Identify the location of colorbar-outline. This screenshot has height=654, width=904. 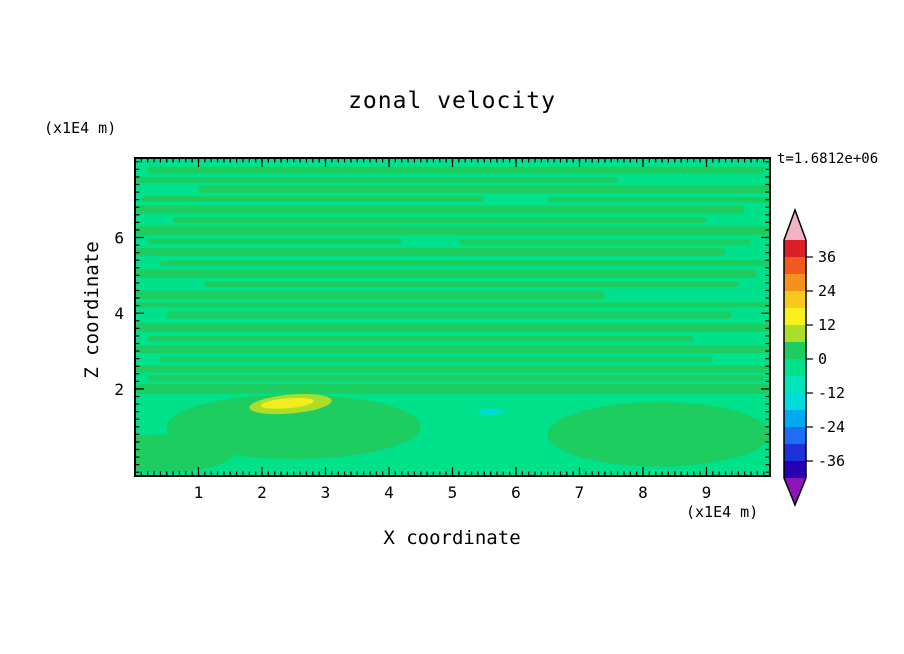
(795, 357).